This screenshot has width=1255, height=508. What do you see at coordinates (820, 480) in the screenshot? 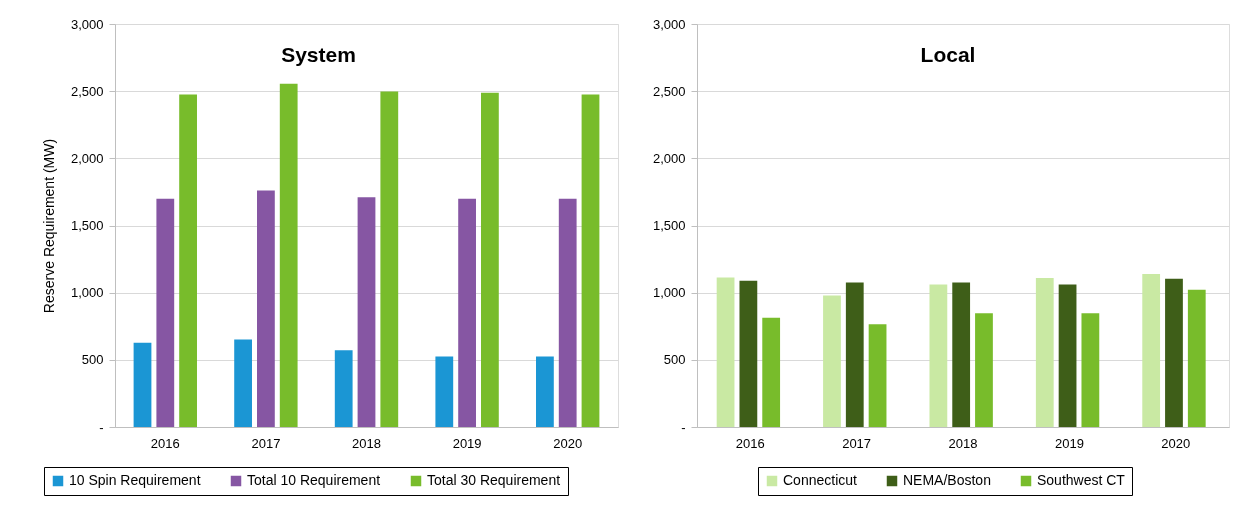
I see `legend-label: Connecticut` at bounding box center [820, 480].